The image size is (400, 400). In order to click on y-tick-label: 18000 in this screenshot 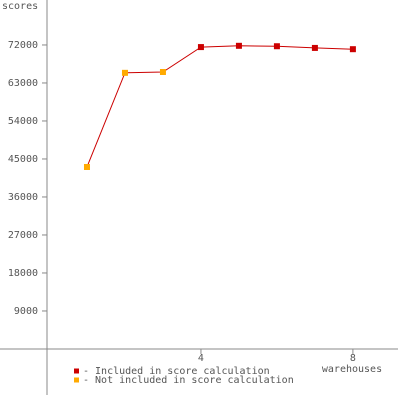, I will do `click(23, 273)`.